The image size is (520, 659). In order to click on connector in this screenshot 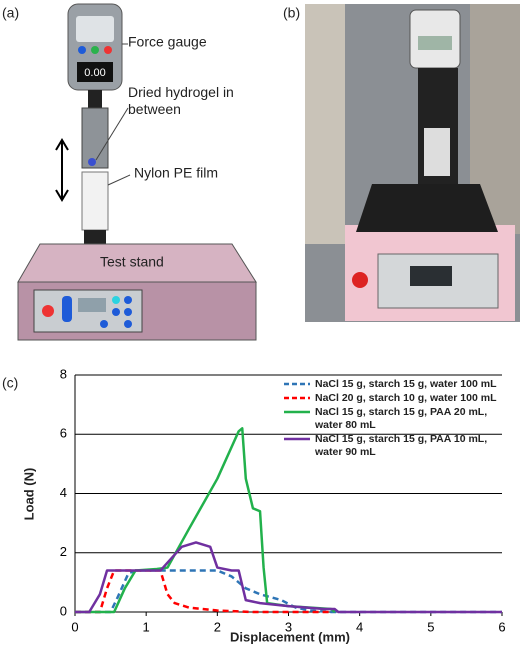, I will do `click(95, 99)`.